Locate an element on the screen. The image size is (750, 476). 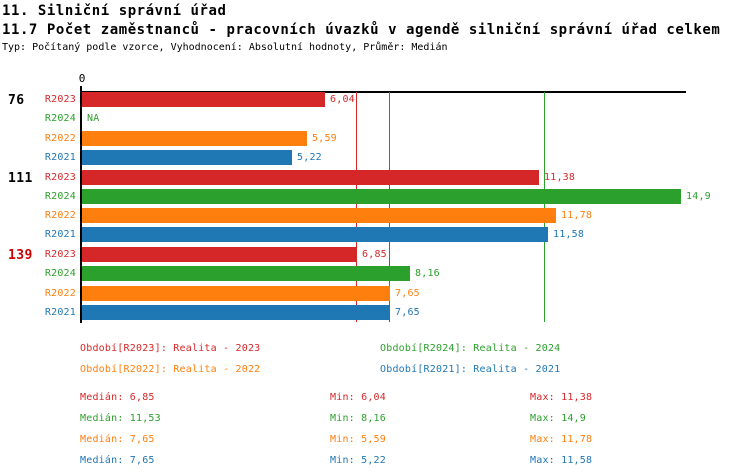
group-label: 76 is located at coordinates (16, 100).